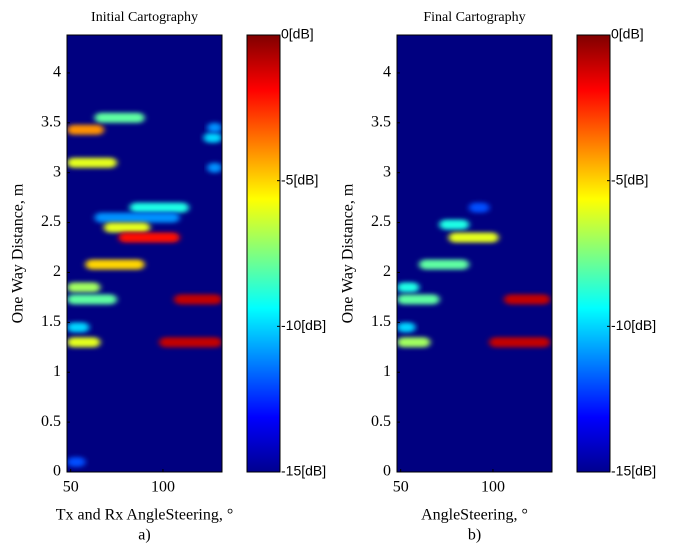 This screenshot has width=673, height=549. What do you see at coordinates (474, 535) in the screenshot?
I see `caption: b)` at bounding box center [474, 535].